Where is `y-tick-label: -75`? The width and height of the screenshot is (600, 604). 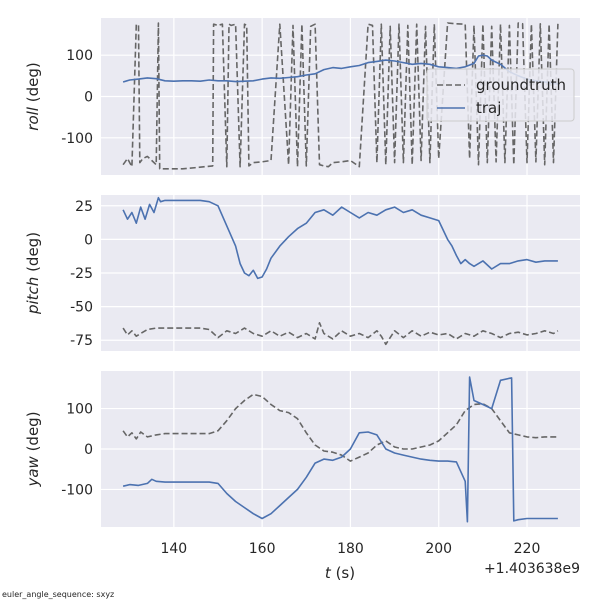 y-tick-label: -75 is located at coordinates (81, 341).